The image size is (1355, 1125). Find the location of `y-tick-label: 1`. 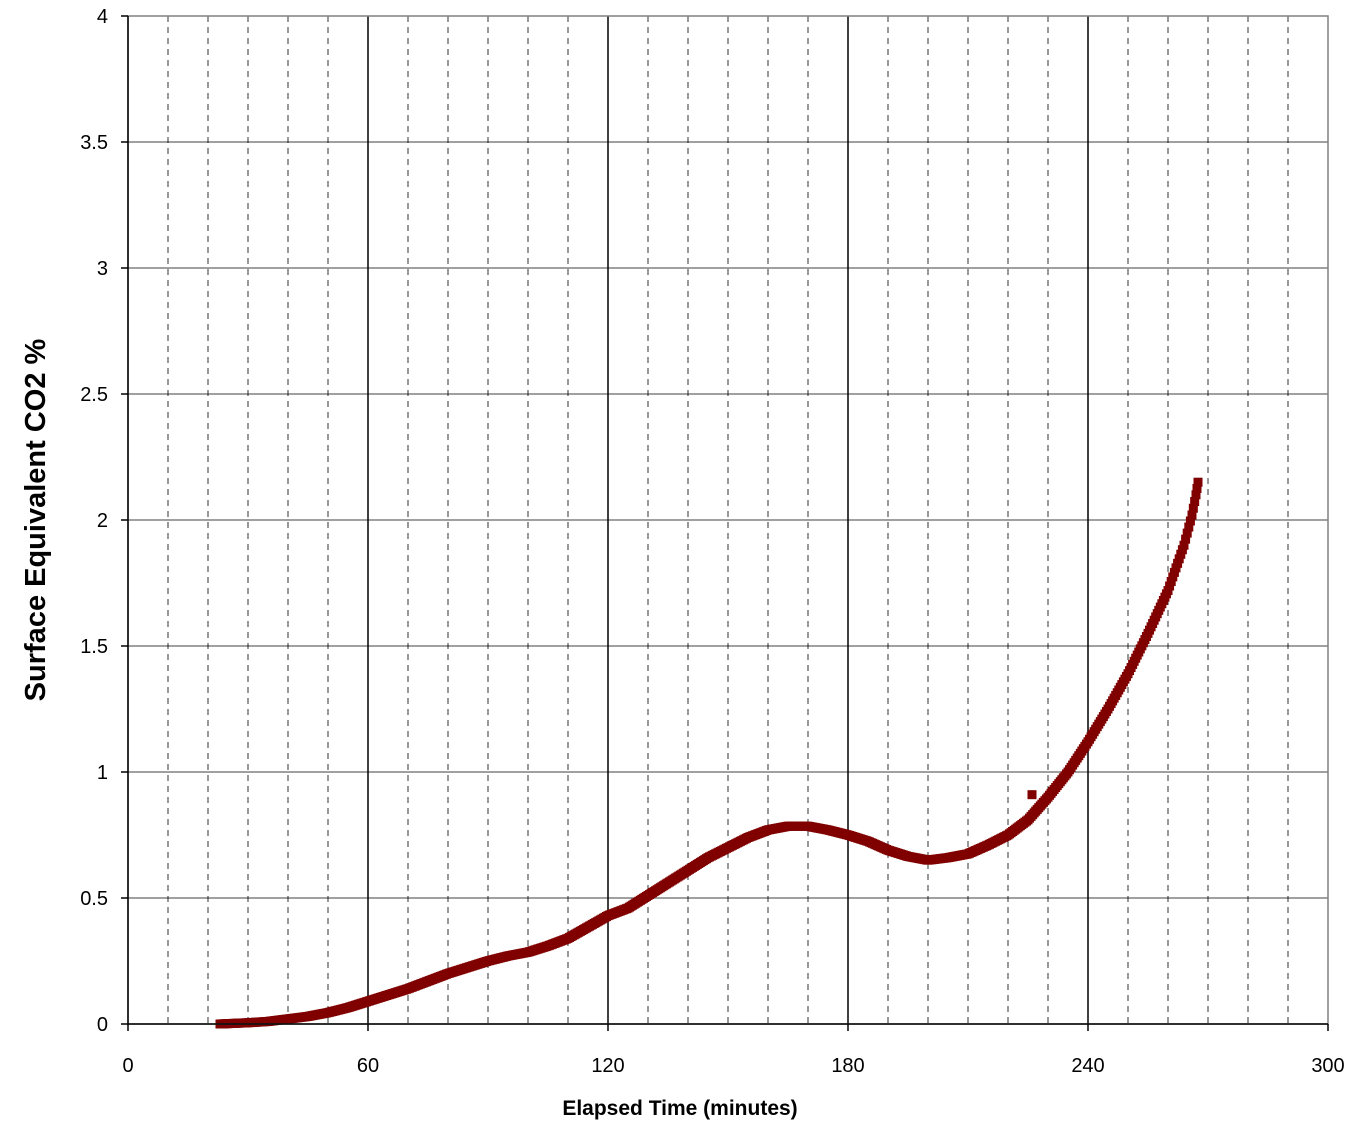

y-tick-label: 1 is located at coordinates (102, 773).